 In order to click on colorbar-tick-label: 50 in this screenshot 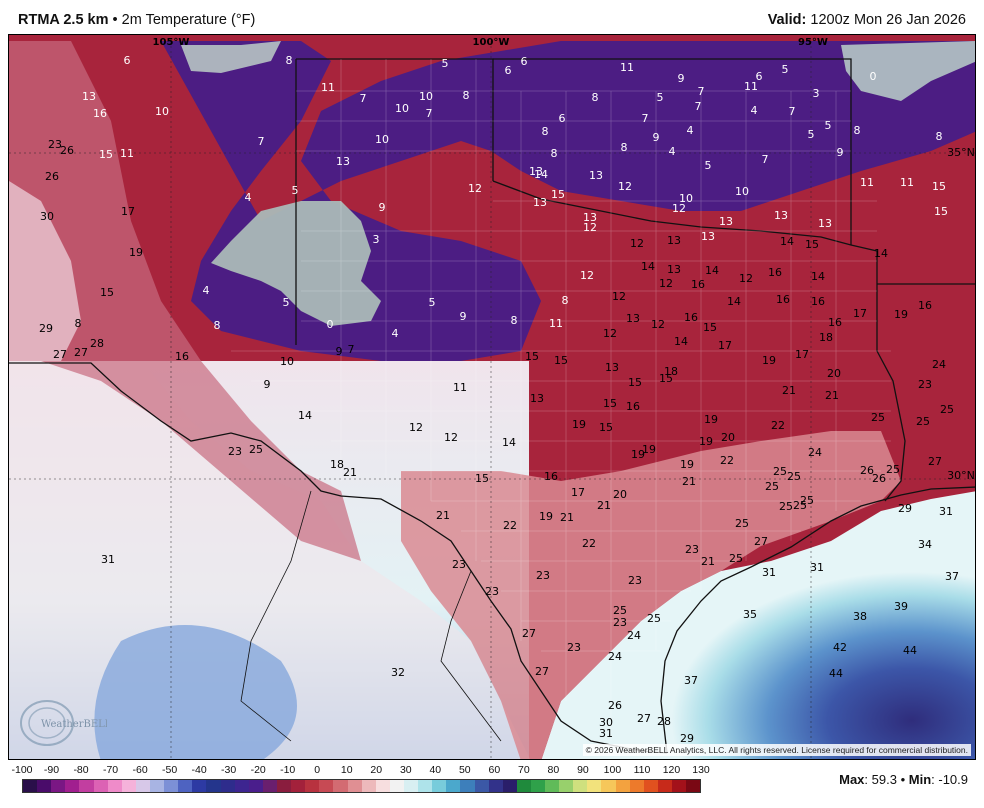, I will do `click(464, 770)`.